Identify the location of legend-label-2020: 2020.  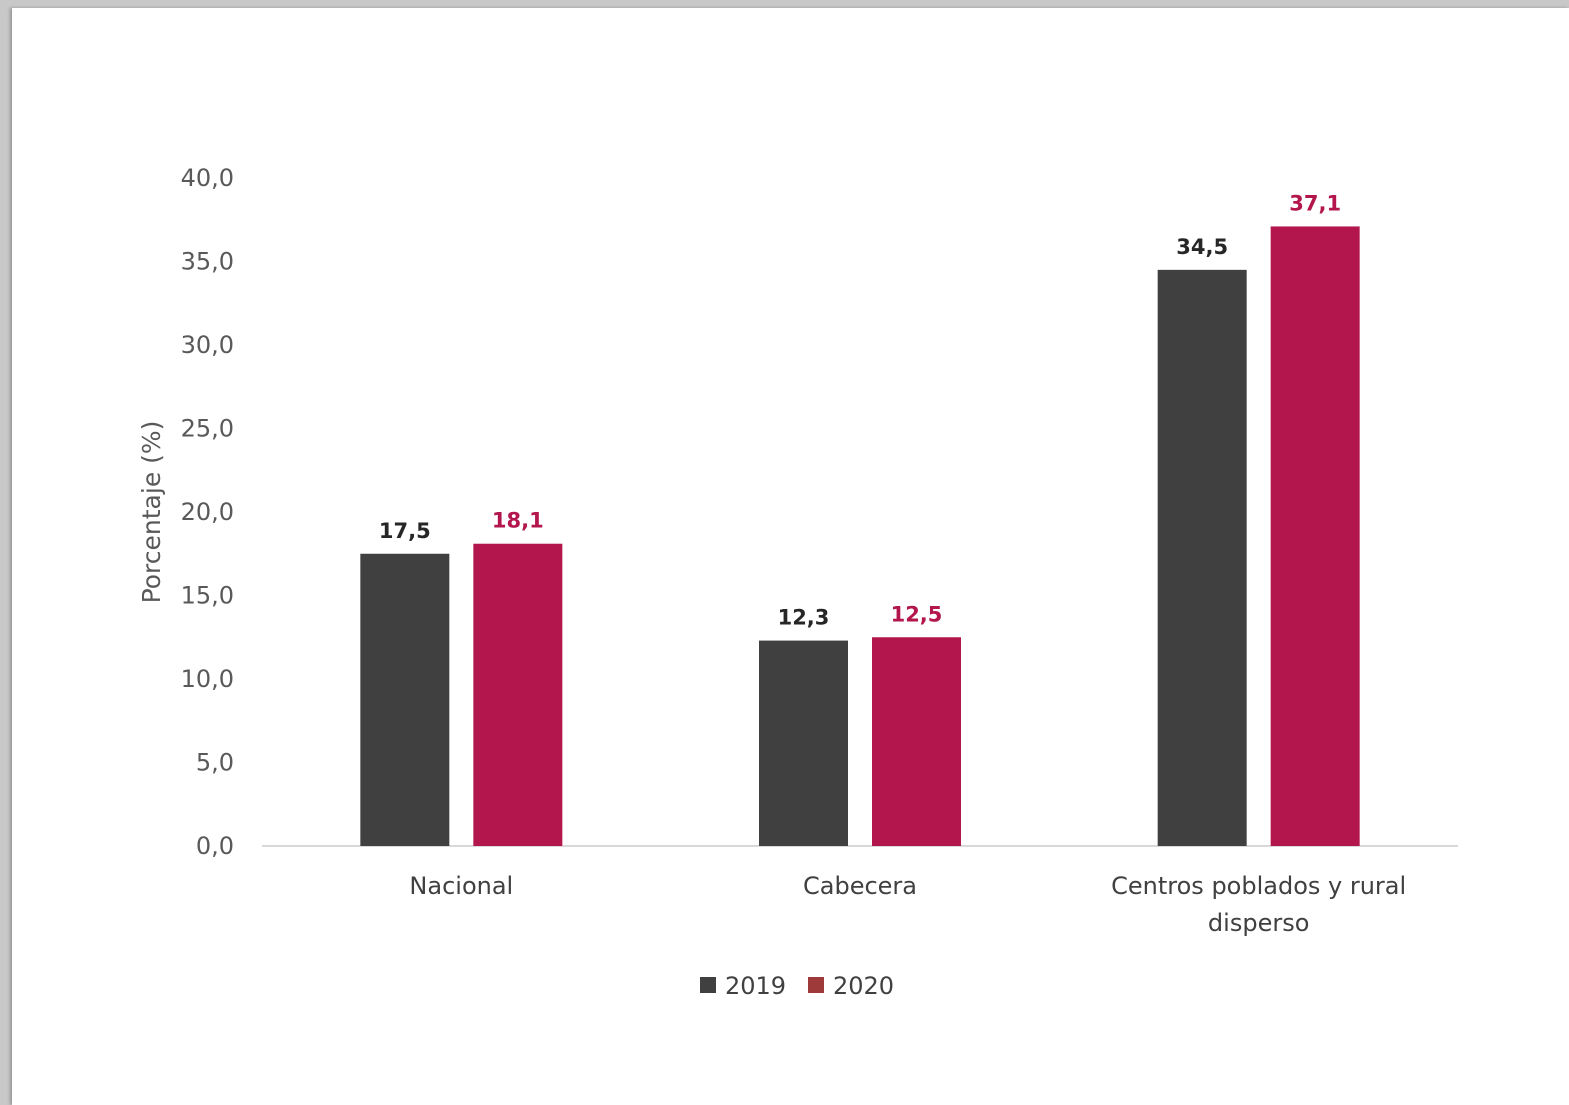
(863, 986).